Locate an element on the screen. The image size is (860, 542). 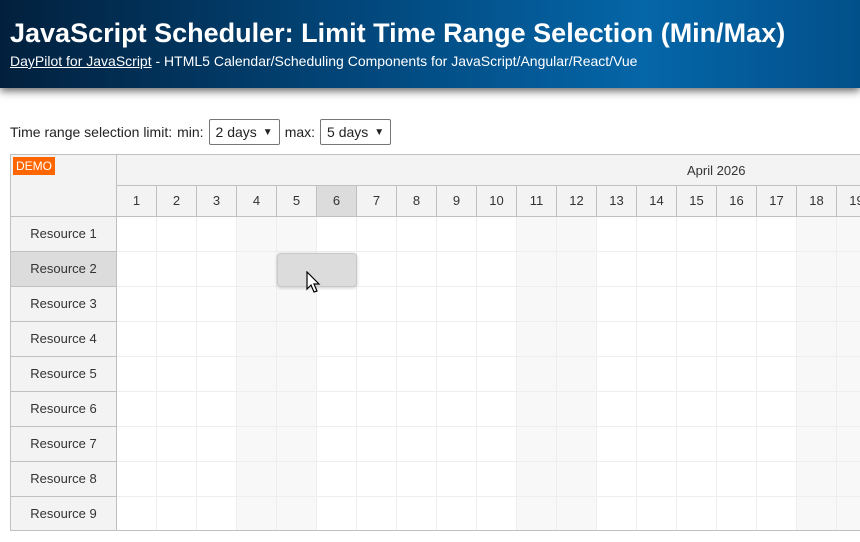
resource-row-header: Resource 2 is located at coordinates (64, 269).